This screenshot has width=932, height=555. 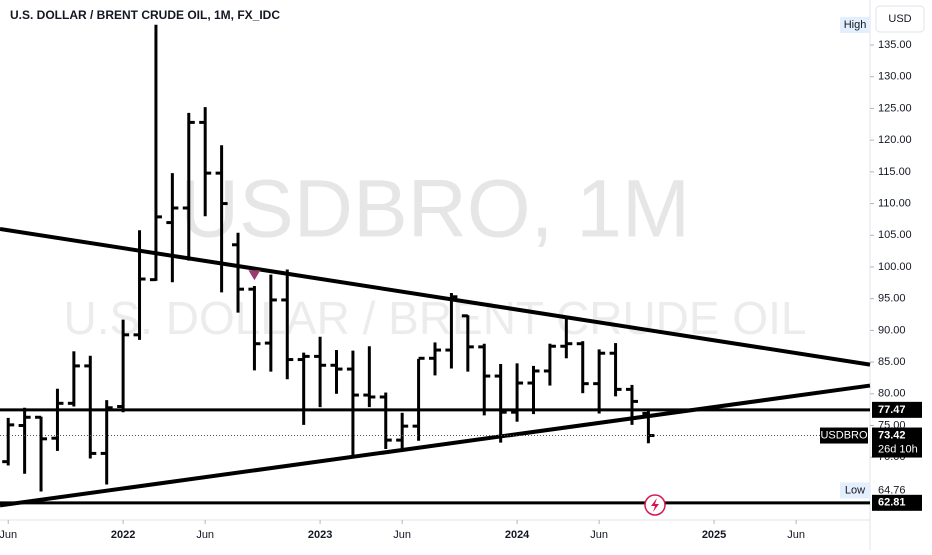 I want to click on x-tick-label: 2025, so click(x=714, y=535).